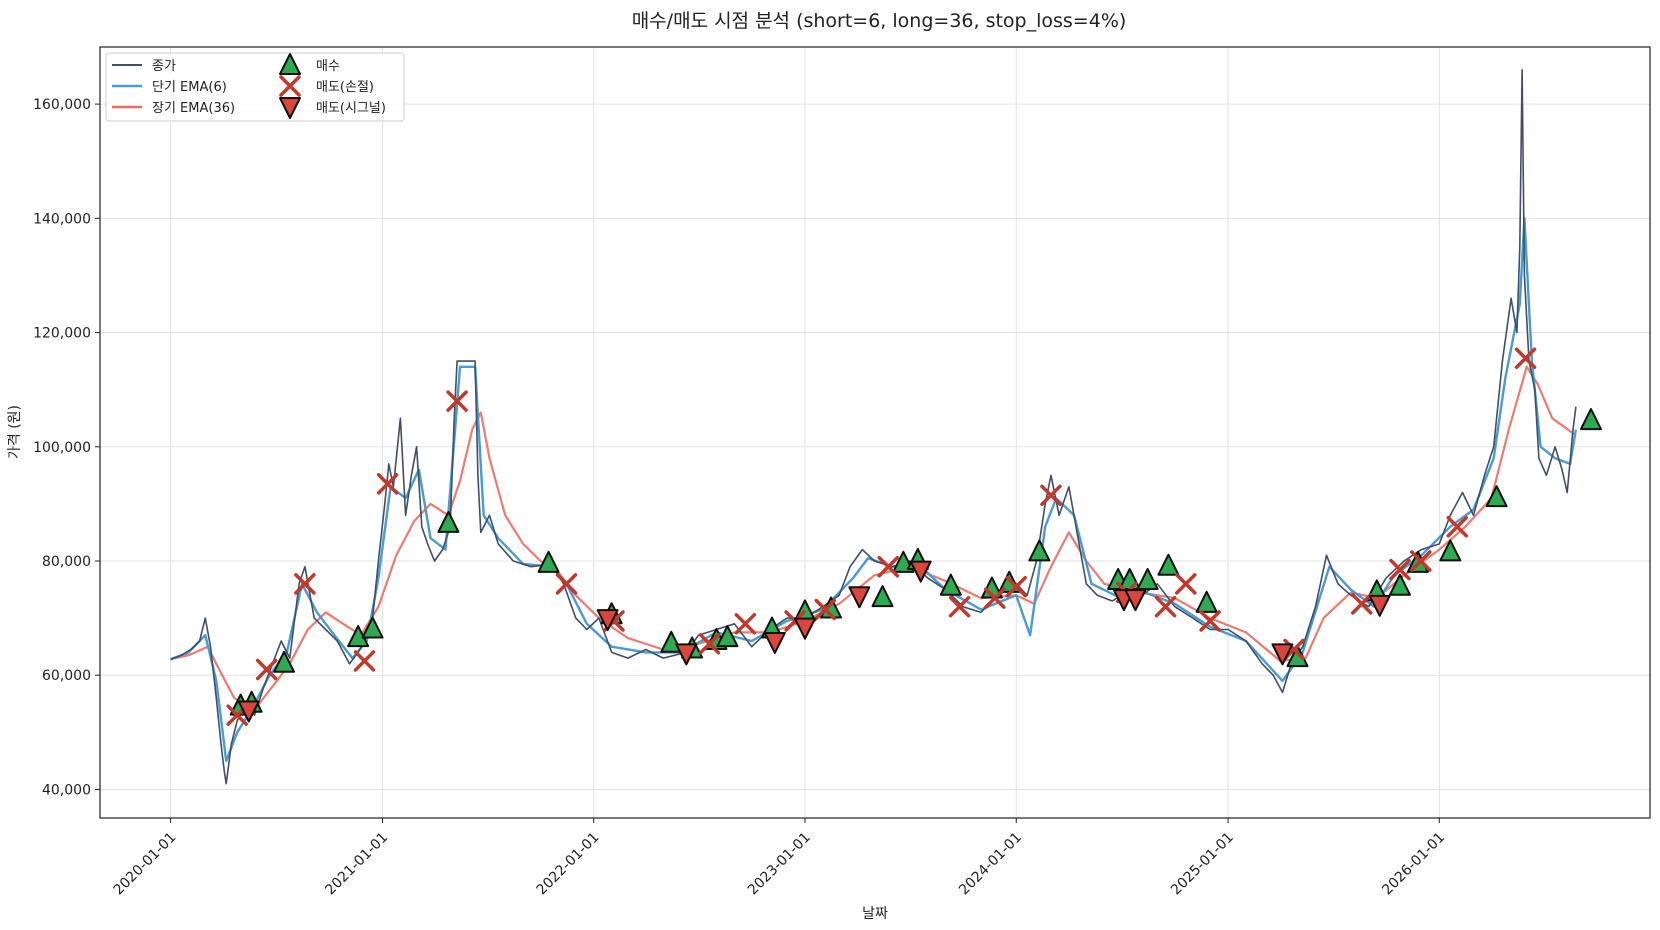 Image resolution: width=1660 pixels, height=930 pixels. I want to click on legend-buy-marker, so click(290, 64).